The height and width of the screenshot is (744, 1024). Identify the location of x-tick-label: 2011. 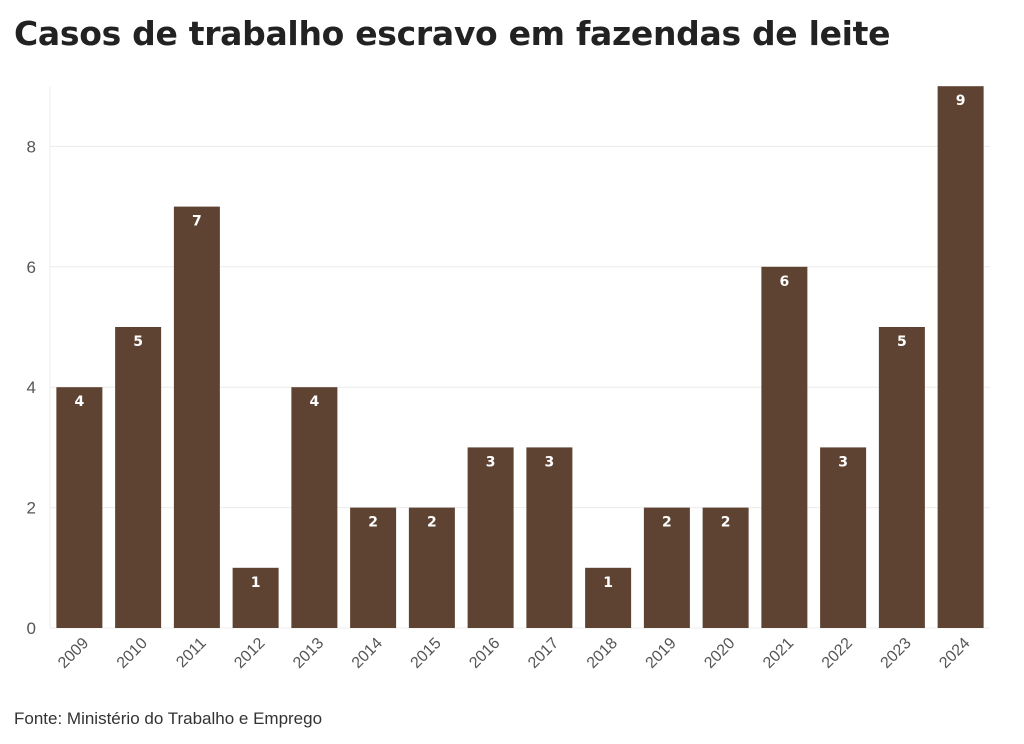
(191, 653).